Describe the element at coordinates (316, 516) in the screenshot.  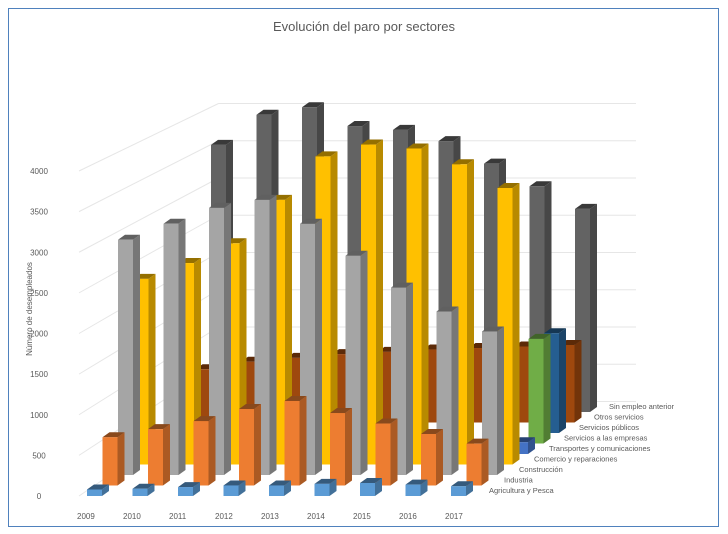
I see `x-tick-label: 2014` at that location.